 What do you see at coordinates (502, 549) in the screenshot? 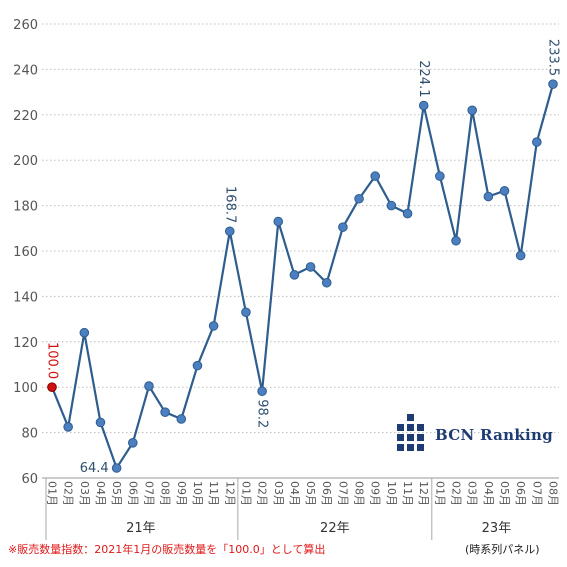
I see `panel-note: (時系列パネル)` at bounding box center [502, 549].